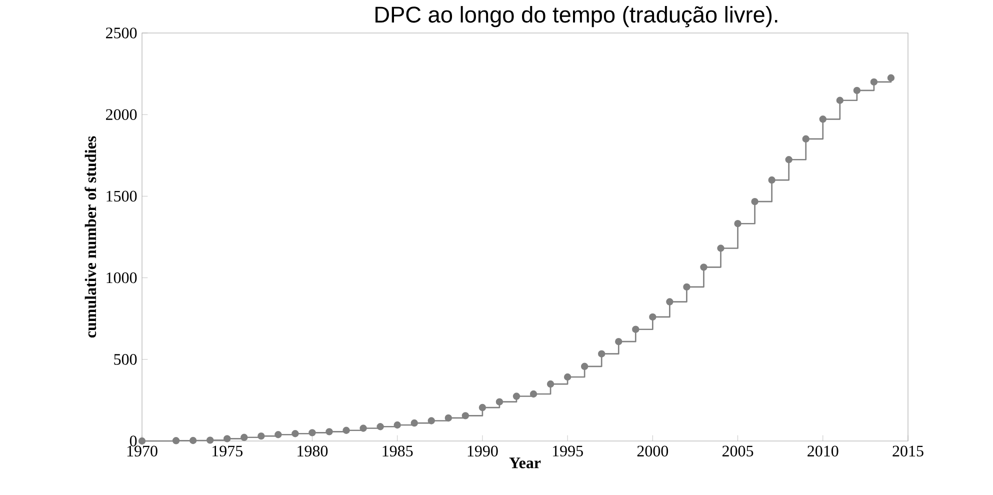 The image size is (993, 495). I want to click on x-tick-label: 2010, so click(823, 451).